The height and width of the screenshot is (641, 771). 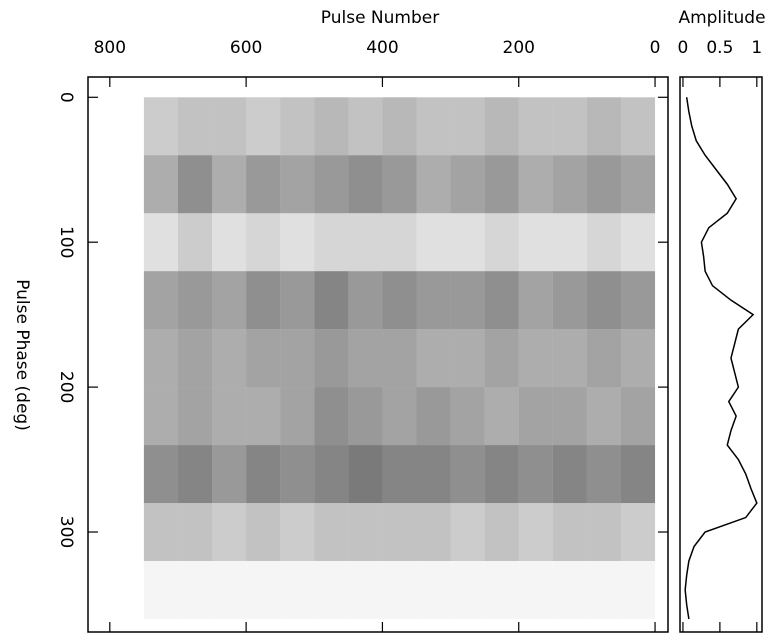 I want to click on y-tick-label: 300, so click(x=66, y=532).